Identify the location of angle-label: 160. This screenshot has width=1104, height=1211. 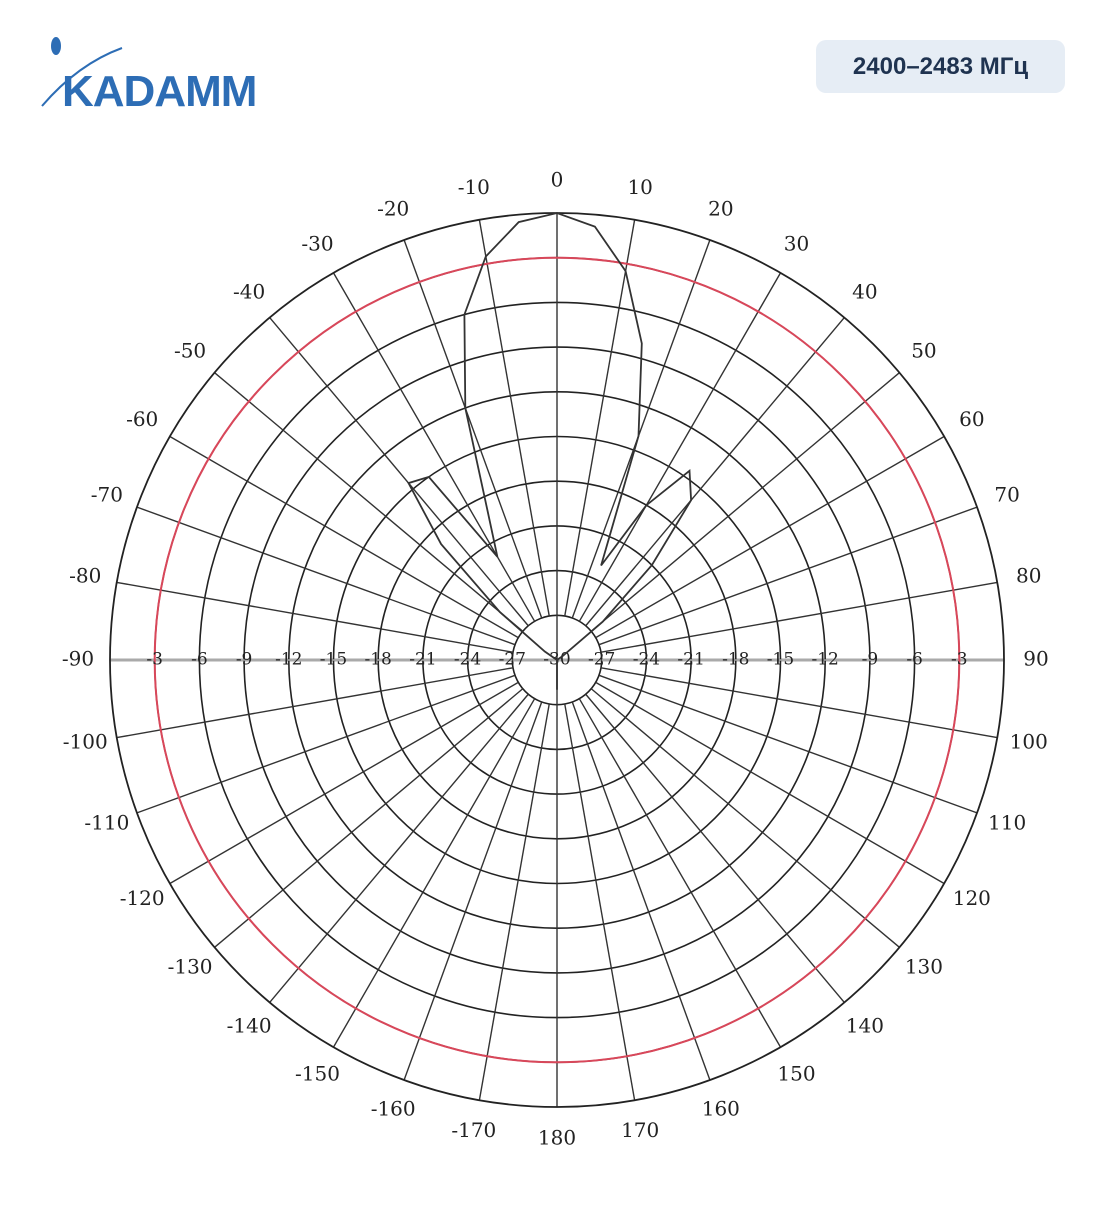
(721, 1109).